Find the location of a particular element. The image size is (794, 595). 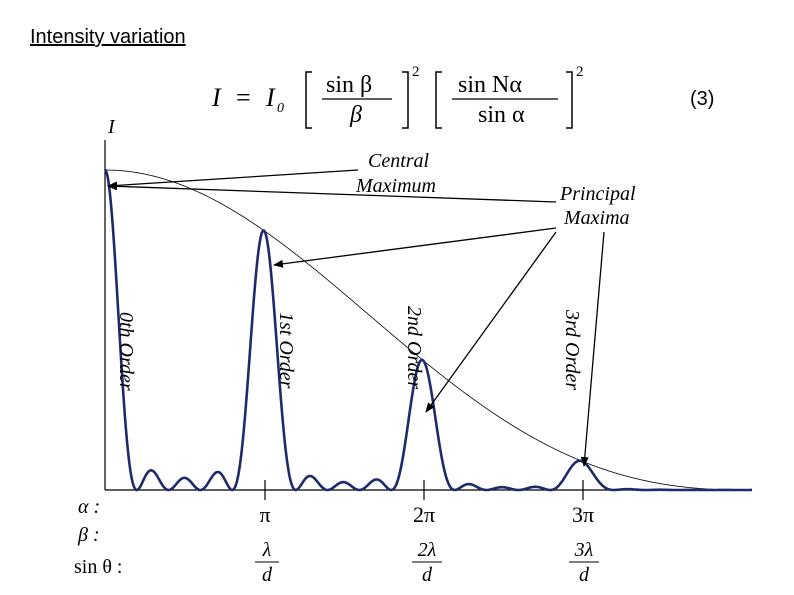

principal-maxima-label-line2: Maxima is located at coordinates (596, 218).